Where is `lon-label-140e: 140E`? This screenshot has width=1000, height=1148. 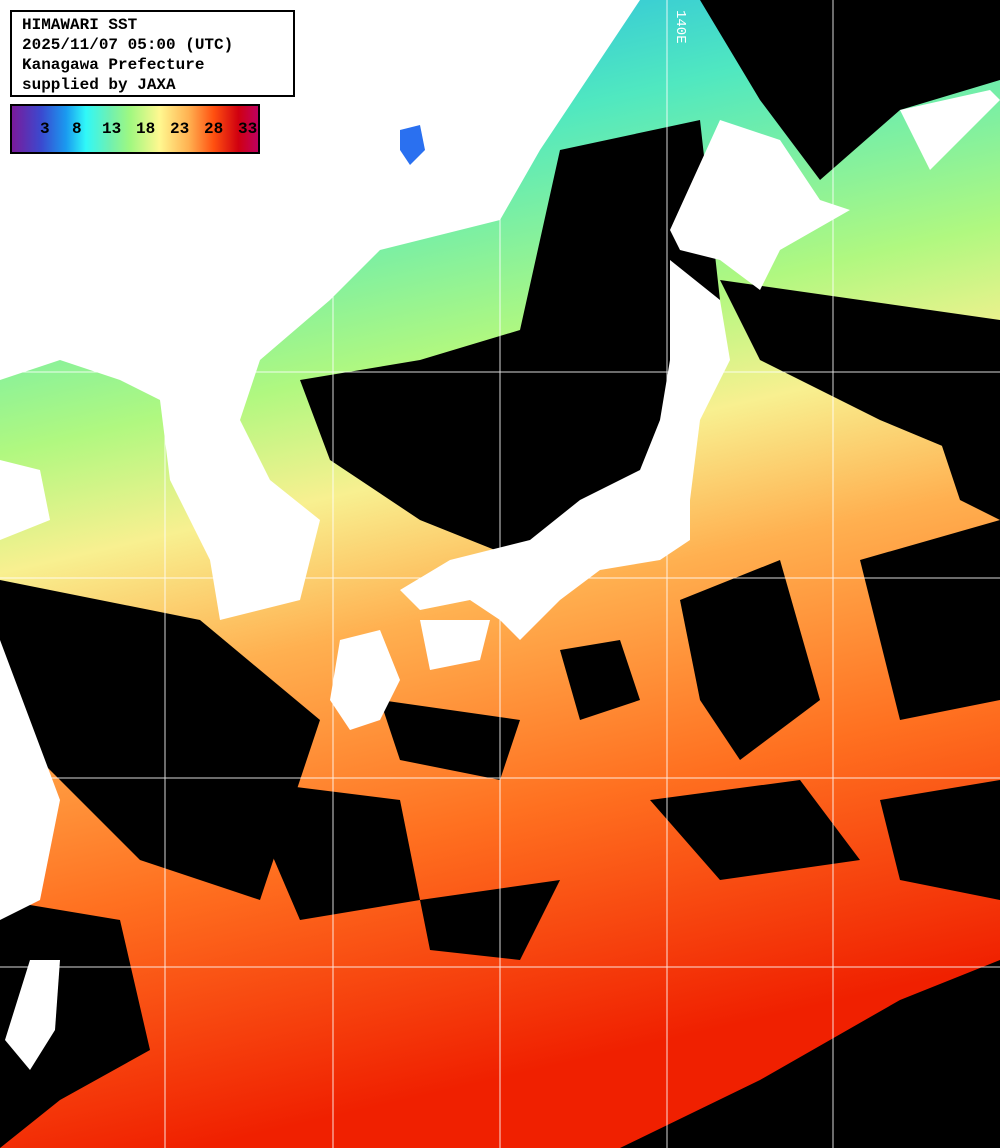
lon-label-140e: 140E is located at coordinates (680, 27).